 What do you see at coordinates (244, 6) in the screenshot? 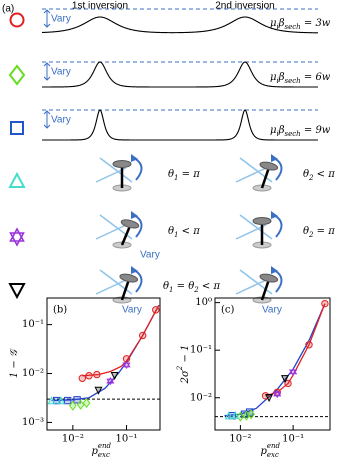
I see `column-title: 2nd inversion` at bounding box center [244, 6].